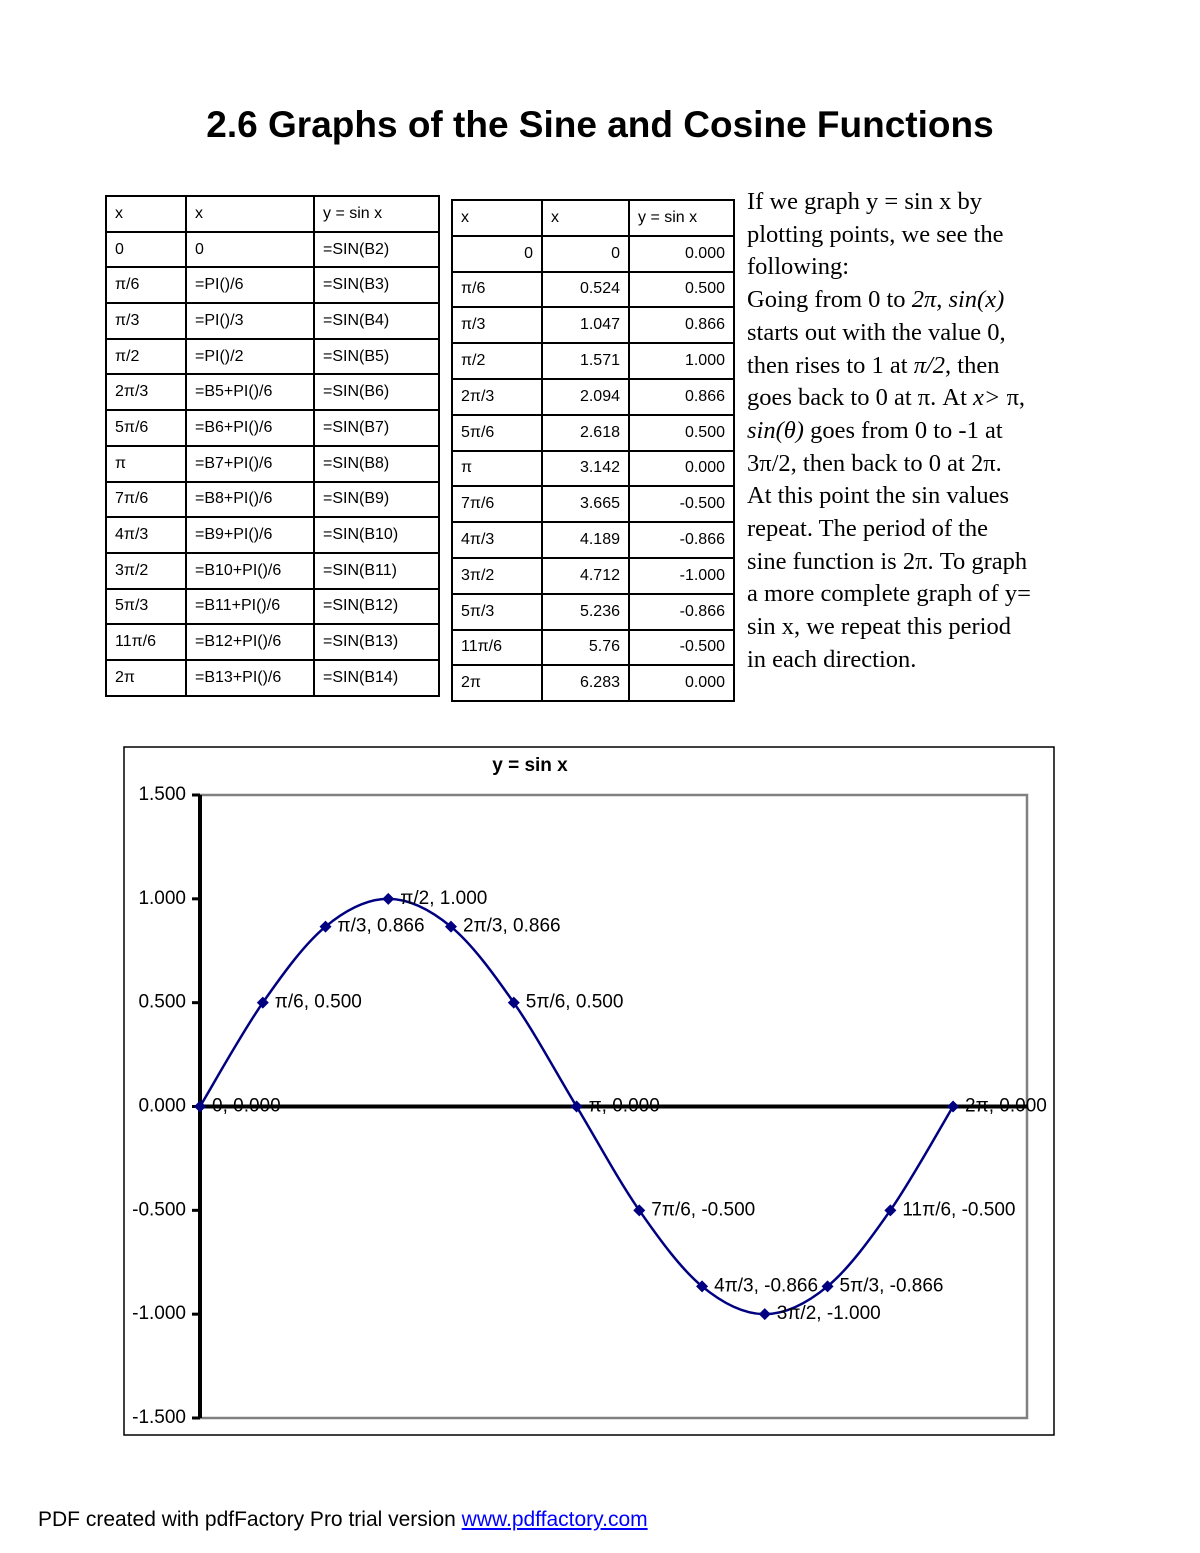 This screenshot has height=1553, width=1200. What do you see at coordinates (585, 289) in the screenshot?
I see `table-cell: 0.524` at bounding box center [585, 289].